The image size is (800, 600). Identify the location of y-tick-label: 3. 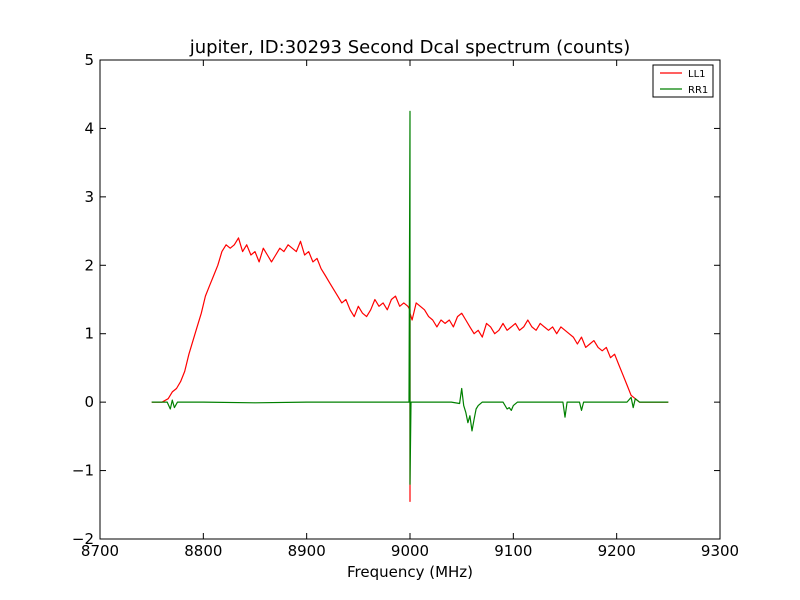
(89, 197).